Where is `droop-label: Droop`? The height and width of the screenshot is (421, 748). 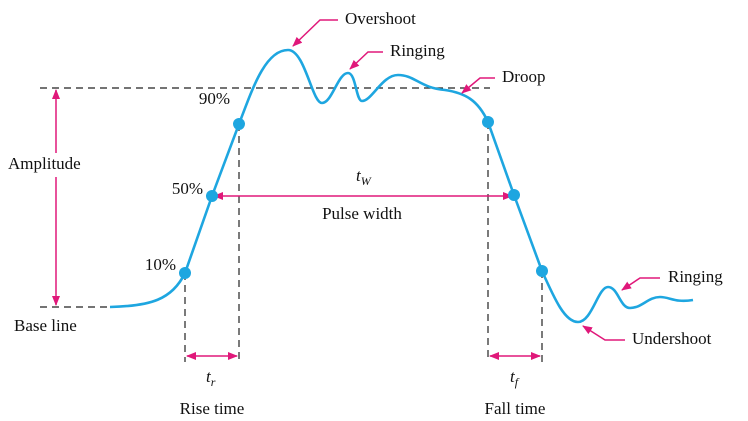 droop-label: Droop is located at coordinates (523, 76).